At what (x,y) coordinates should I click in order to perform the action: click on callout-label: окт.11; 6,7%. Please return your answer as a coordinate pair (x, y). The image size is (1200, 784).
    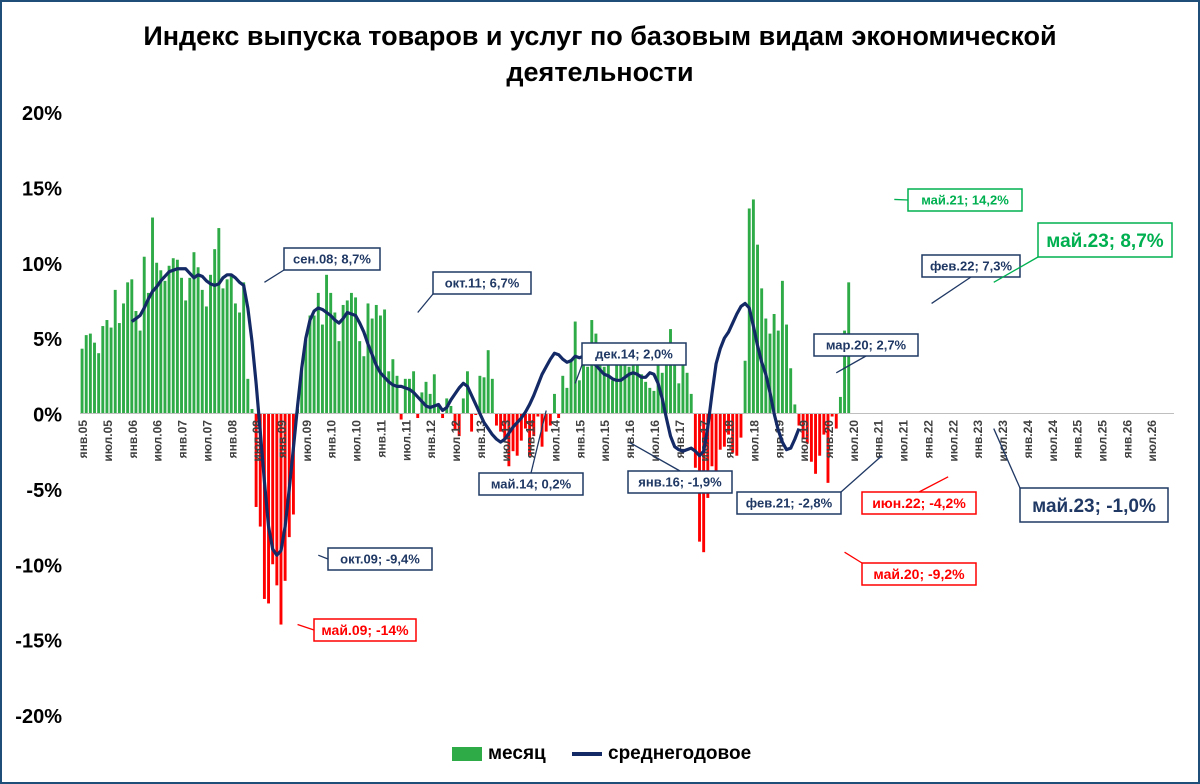
    Looking at the image, I should click on (482, 283).